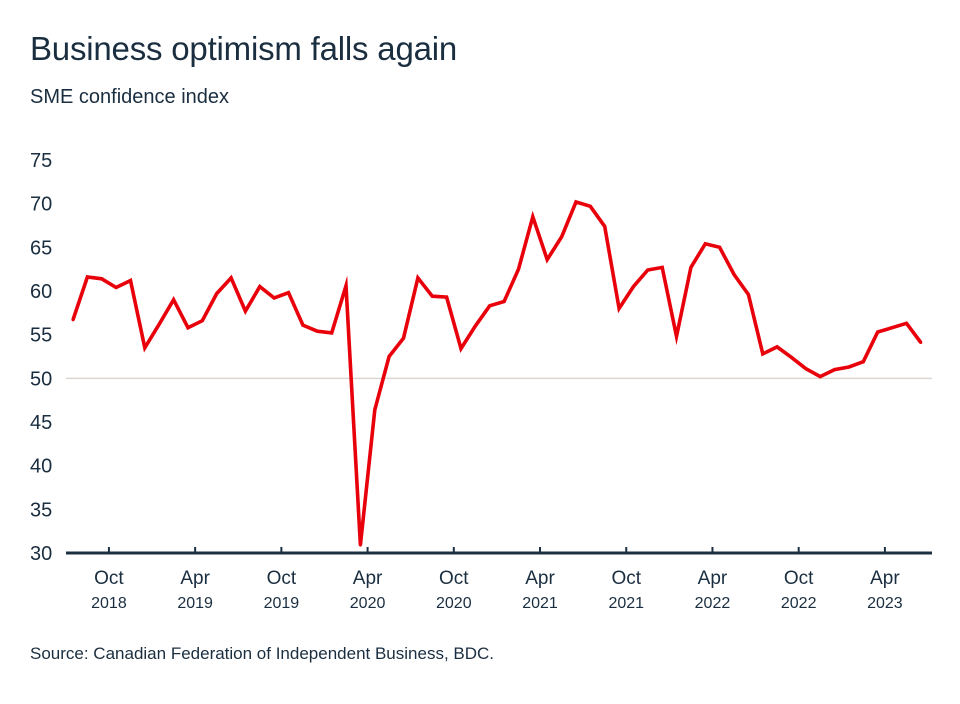  I want to click on y-tick-label: 50, so click(41, 379).